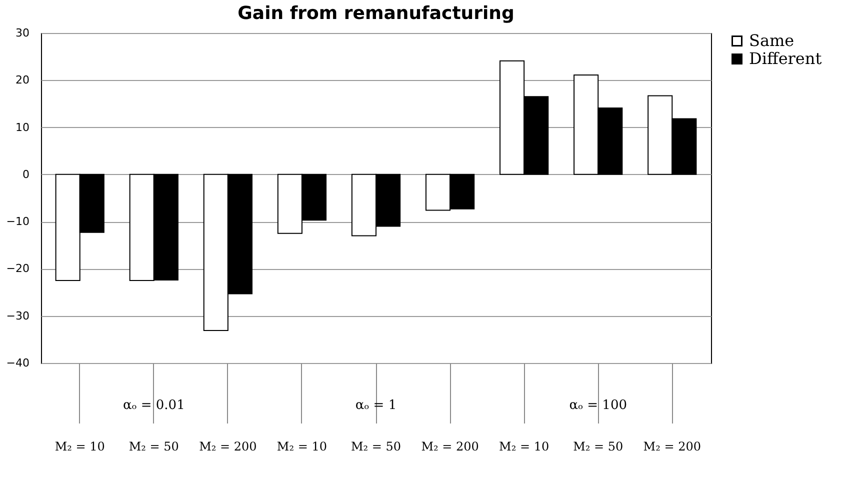  What do you see at coordinates (376, 405) in the screenshot?
I see `text: αₒ = 1` at bounding box center [376, 405].